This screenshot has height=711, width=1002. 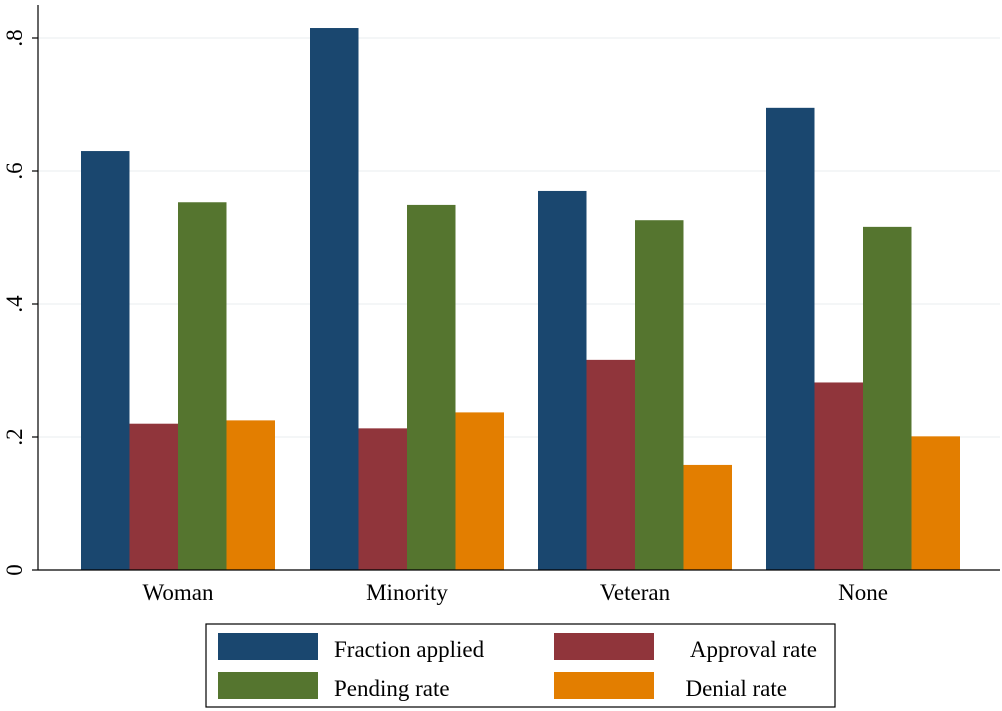 What do you see at coordinates (382, 499) in the screenshot?
I see `bar-minority-approval-rate` at bounding box center [382, 499].